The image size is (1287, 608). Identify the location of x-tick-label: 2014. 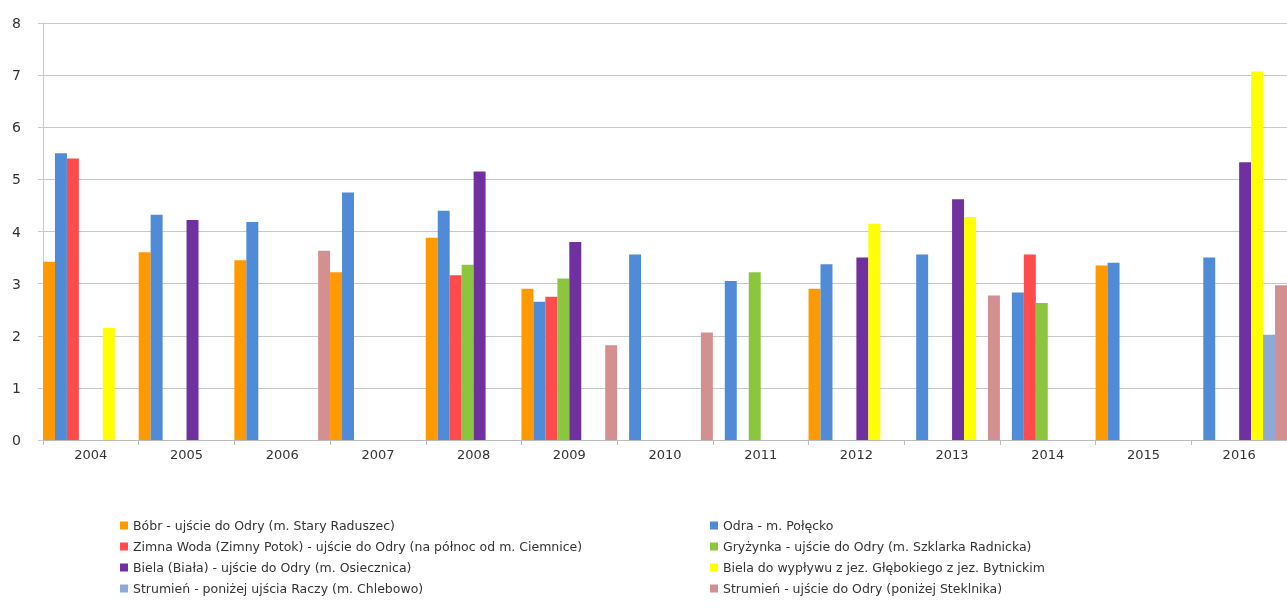
(1048, 454).